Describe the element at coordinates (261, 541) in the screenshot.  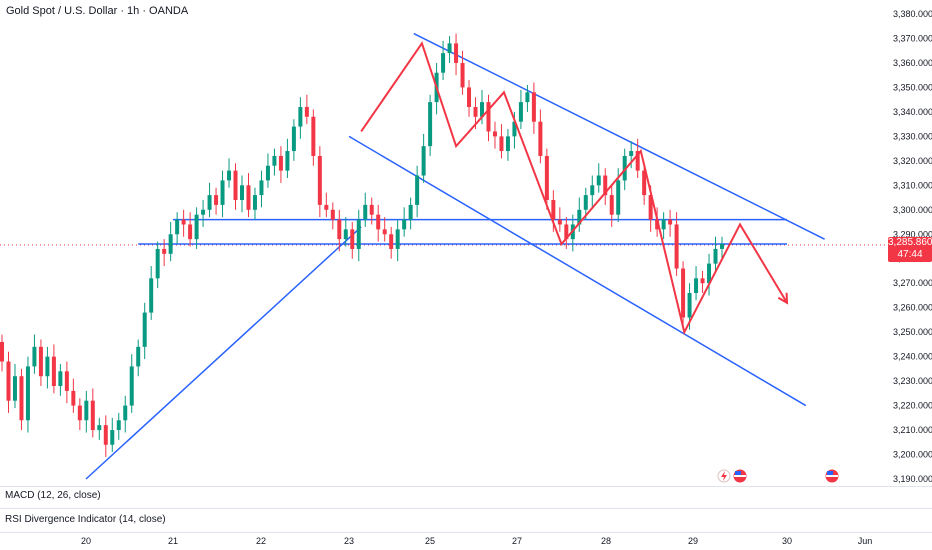
I see `x-tick-label: 22` at that location.